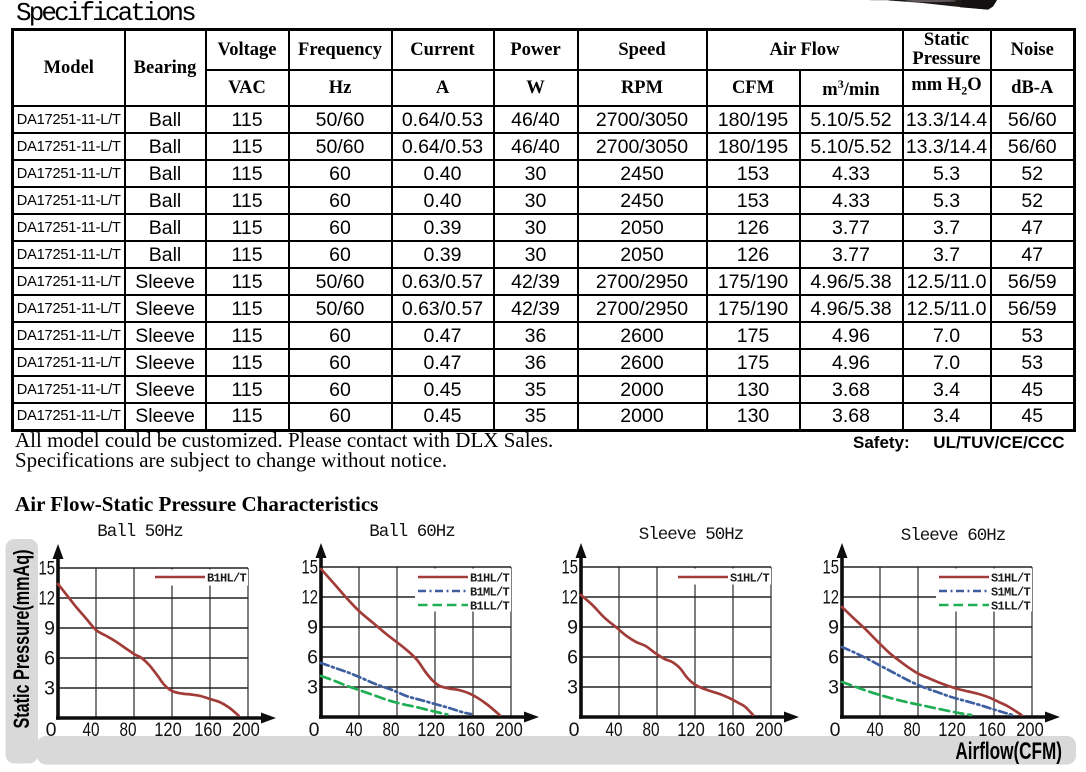  Describe the element at coordinates (1011, 593) in the screenshot. I see `svg-text: S1ML/T` at that location.